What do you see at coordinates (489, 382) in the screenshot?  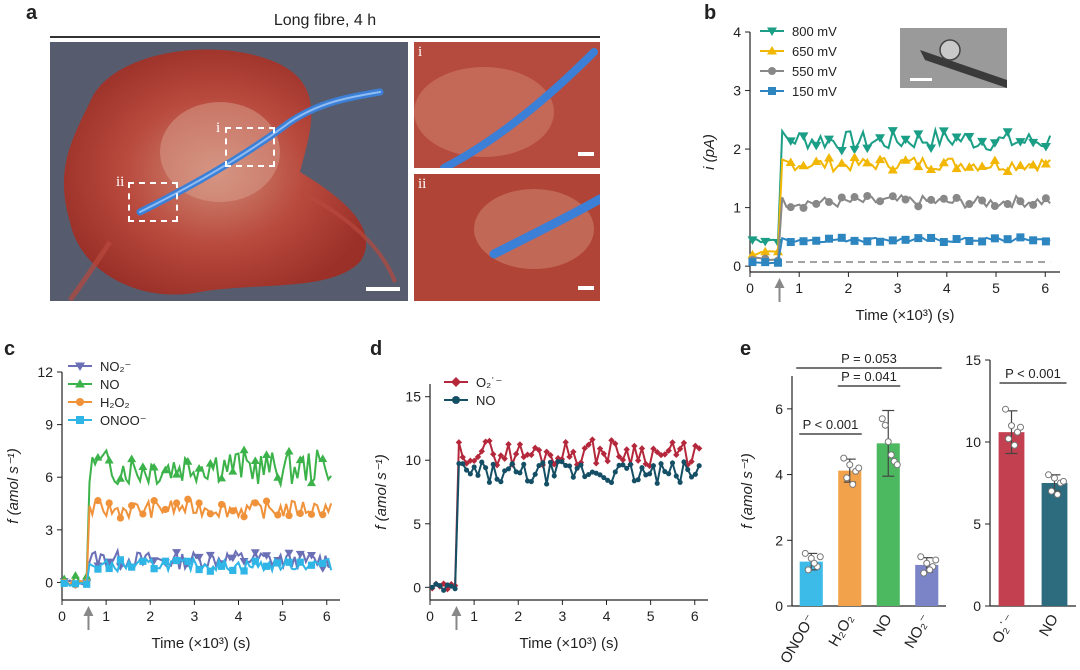 I see `legend-label: O₂˙⁻` at bounding box center [489, 382].